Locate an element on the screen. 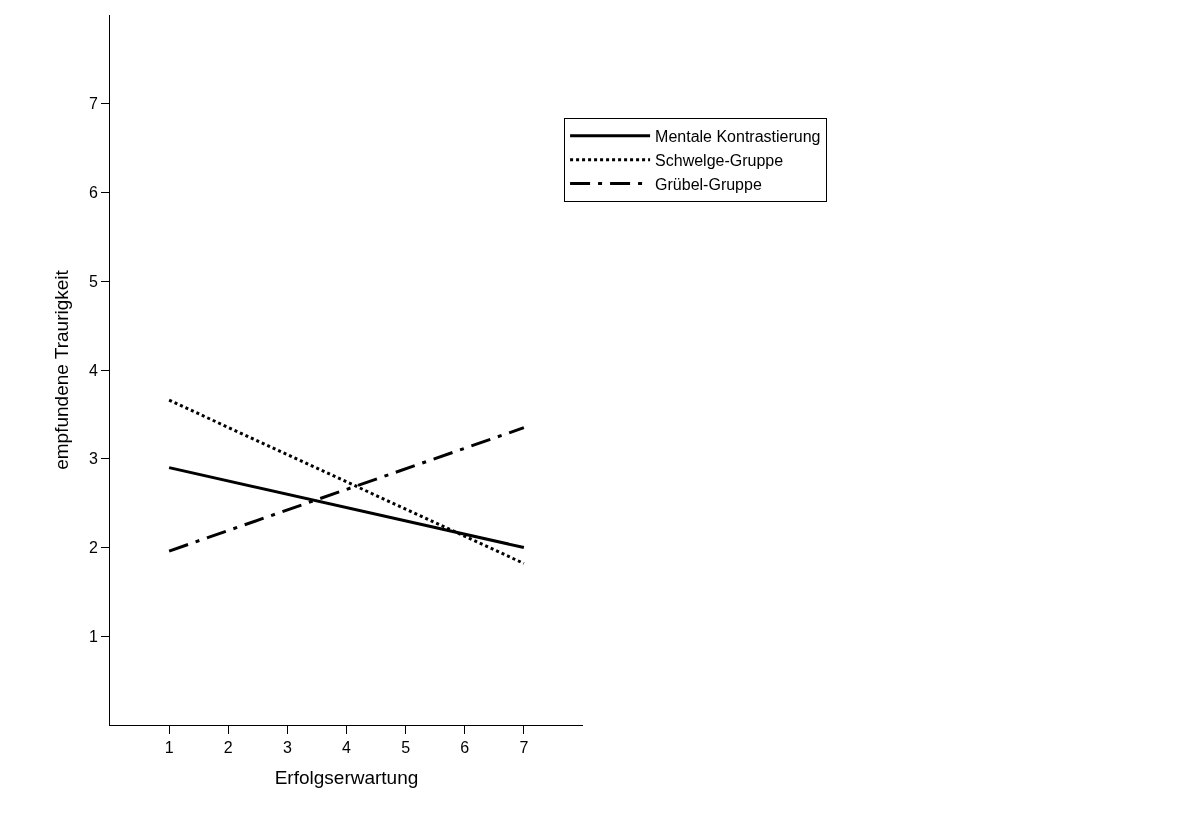 The height and width of the screenshot is (818, 1198). legend-label: Grübel-Gruppe is located at coordinates (708, 184).